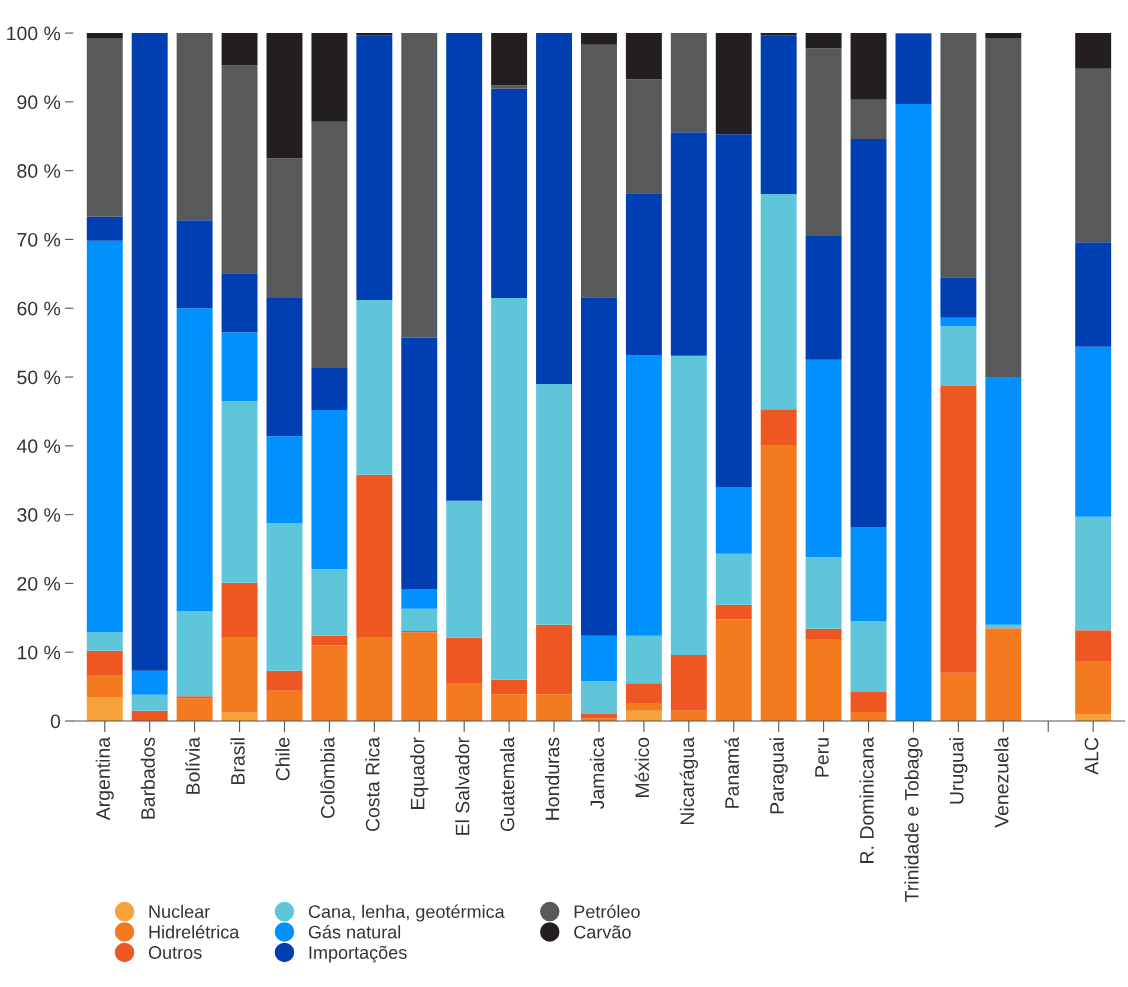  What do you see at coordinates (597, 773) in the screenshot?
I see `x-tick-label: Jamaica` at bounding box center [597, 773].